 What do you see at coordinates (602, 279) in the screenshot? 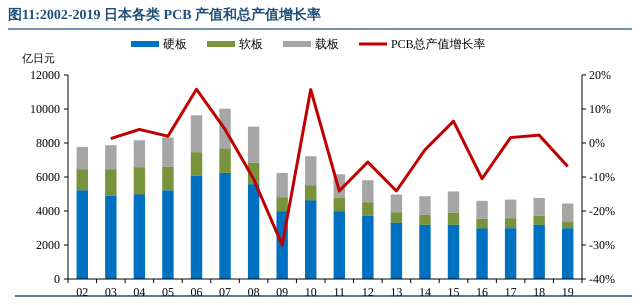
I see `y2-tick-label: -40%` at bounding box center [602, 279].